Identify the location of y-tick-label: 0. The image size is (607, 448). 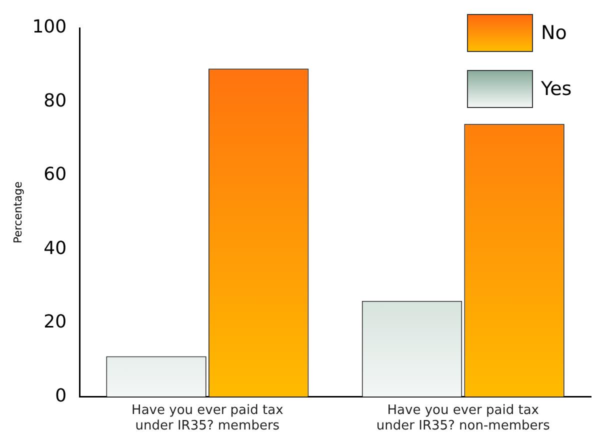
(61, 395).